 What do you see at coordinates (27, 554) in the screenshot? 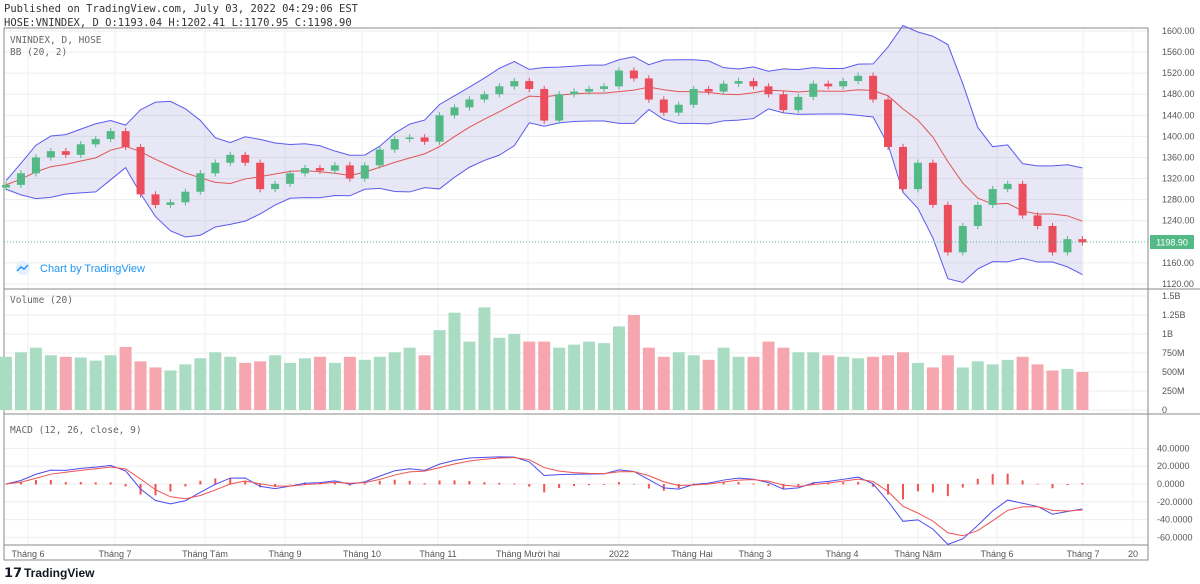
I see `time-tick: Tháng 6` at bounding box center [27, 554].